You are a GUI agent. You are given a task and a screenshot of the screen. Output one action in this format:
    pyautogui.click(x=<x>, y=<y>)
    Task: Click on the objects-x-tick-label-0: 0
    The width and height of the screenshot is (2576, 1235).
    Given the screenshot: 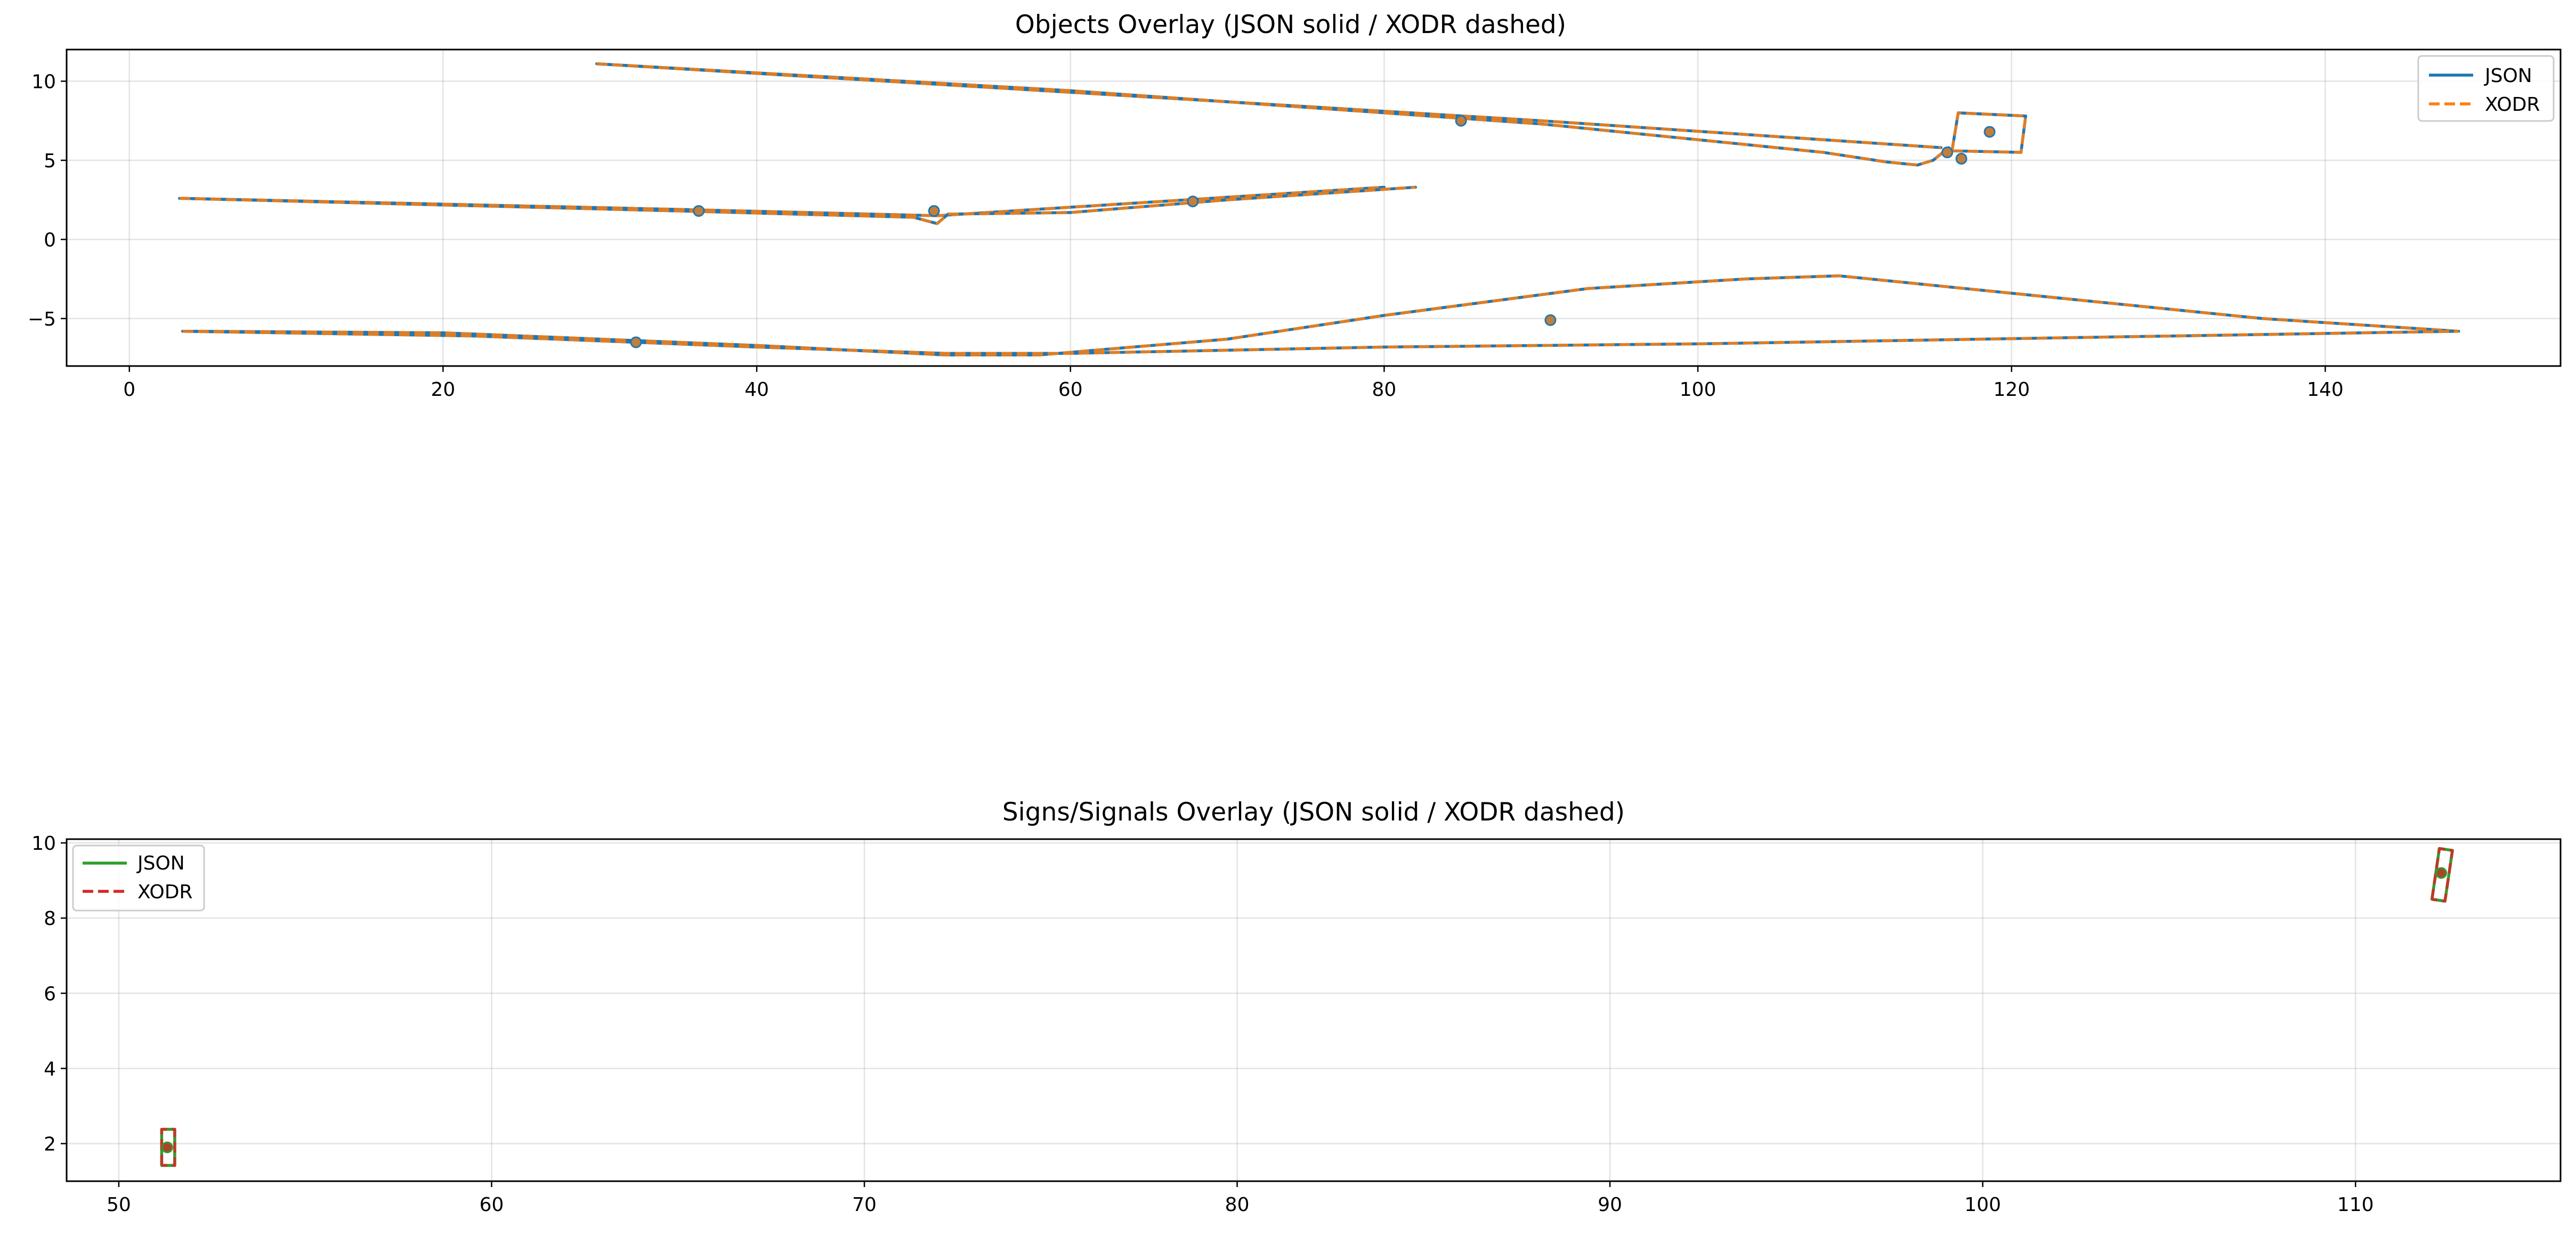 What is the action you would take?
    pyautogui.click(x=129, y=390)
    